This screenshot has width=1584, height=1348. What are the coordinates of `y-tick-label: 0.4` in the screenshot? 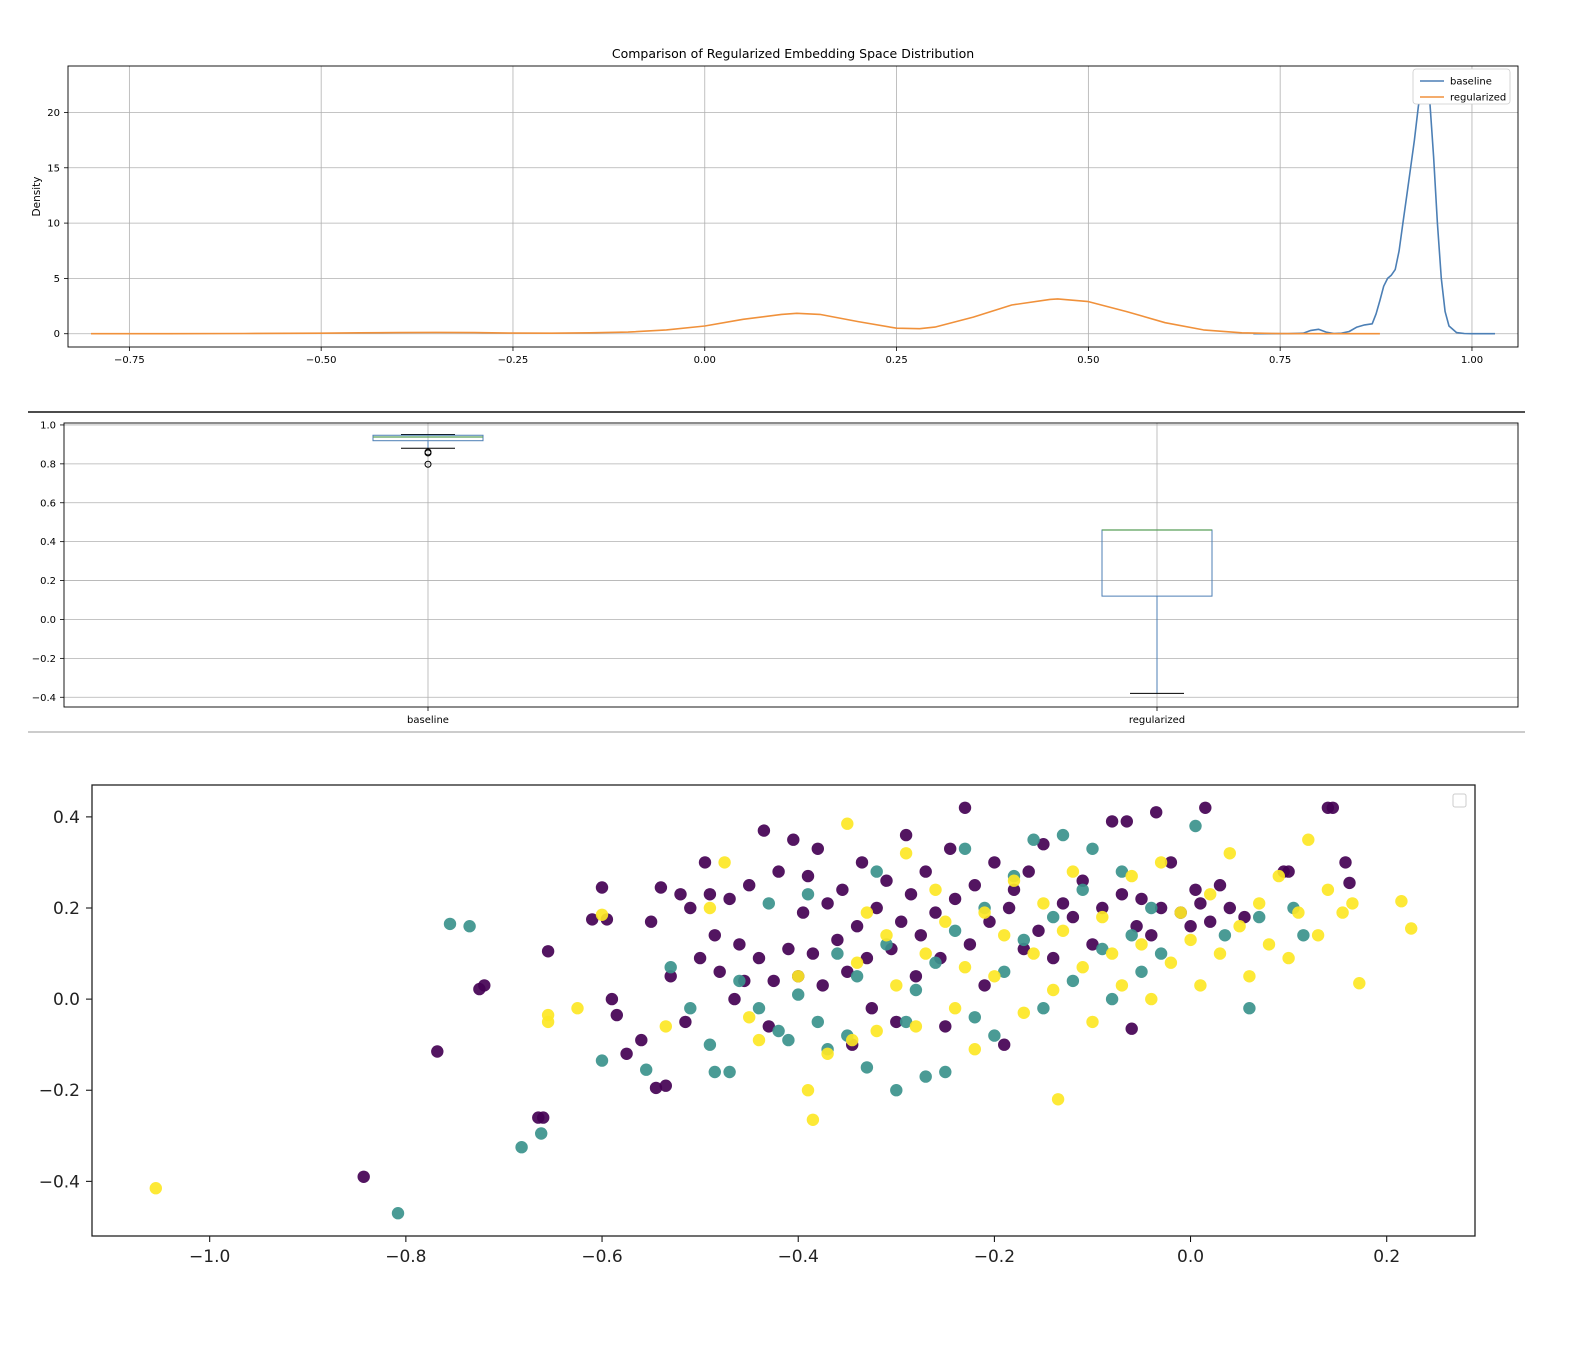 It's located at (66, 818).